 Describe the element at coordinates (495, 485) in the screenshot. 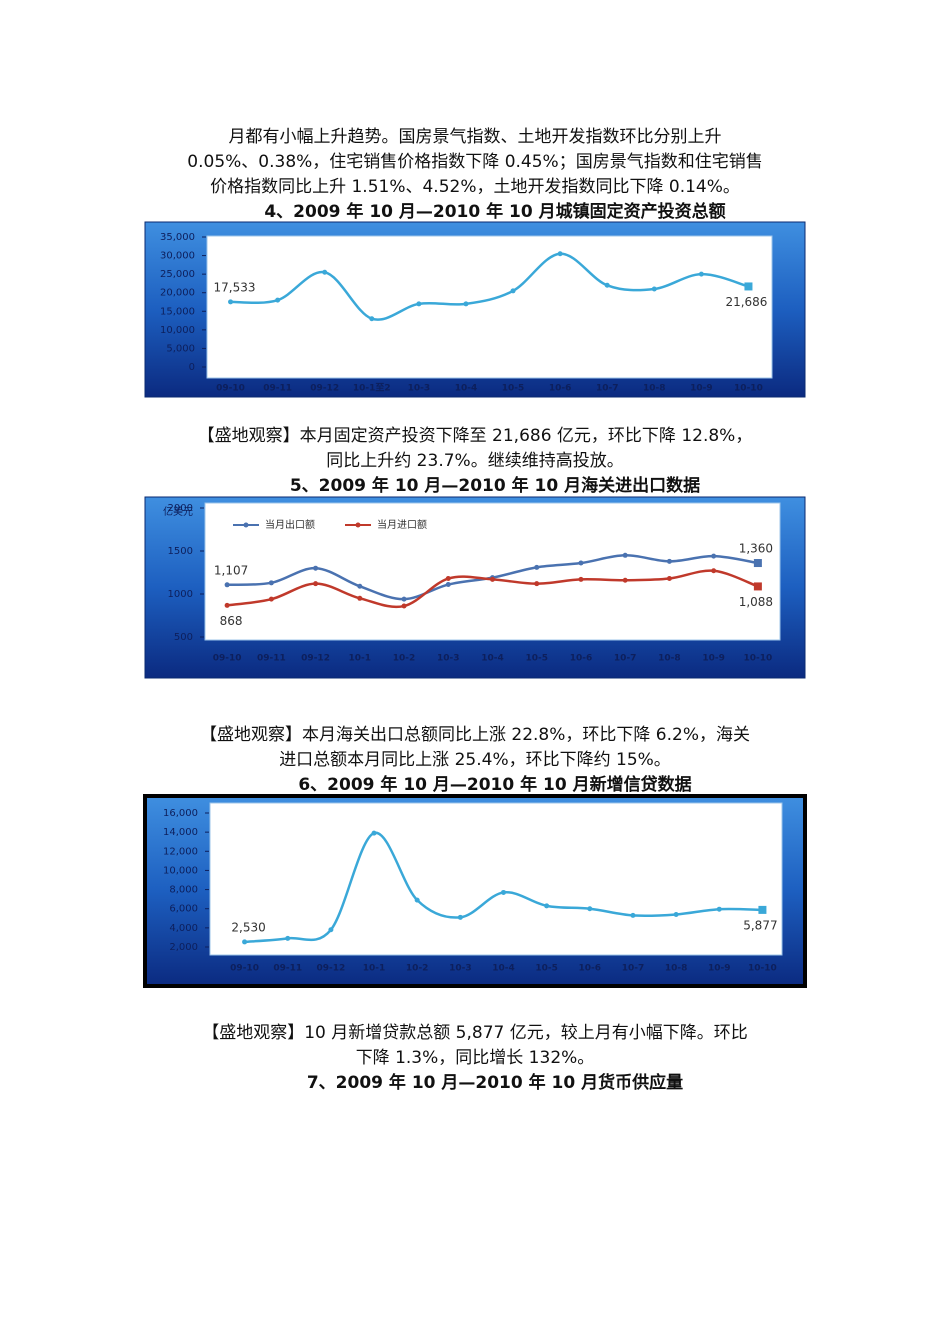

I see `chart-heading: 5、2009 年 10 月—2010 年 10 月海关进出口数据` at that location.